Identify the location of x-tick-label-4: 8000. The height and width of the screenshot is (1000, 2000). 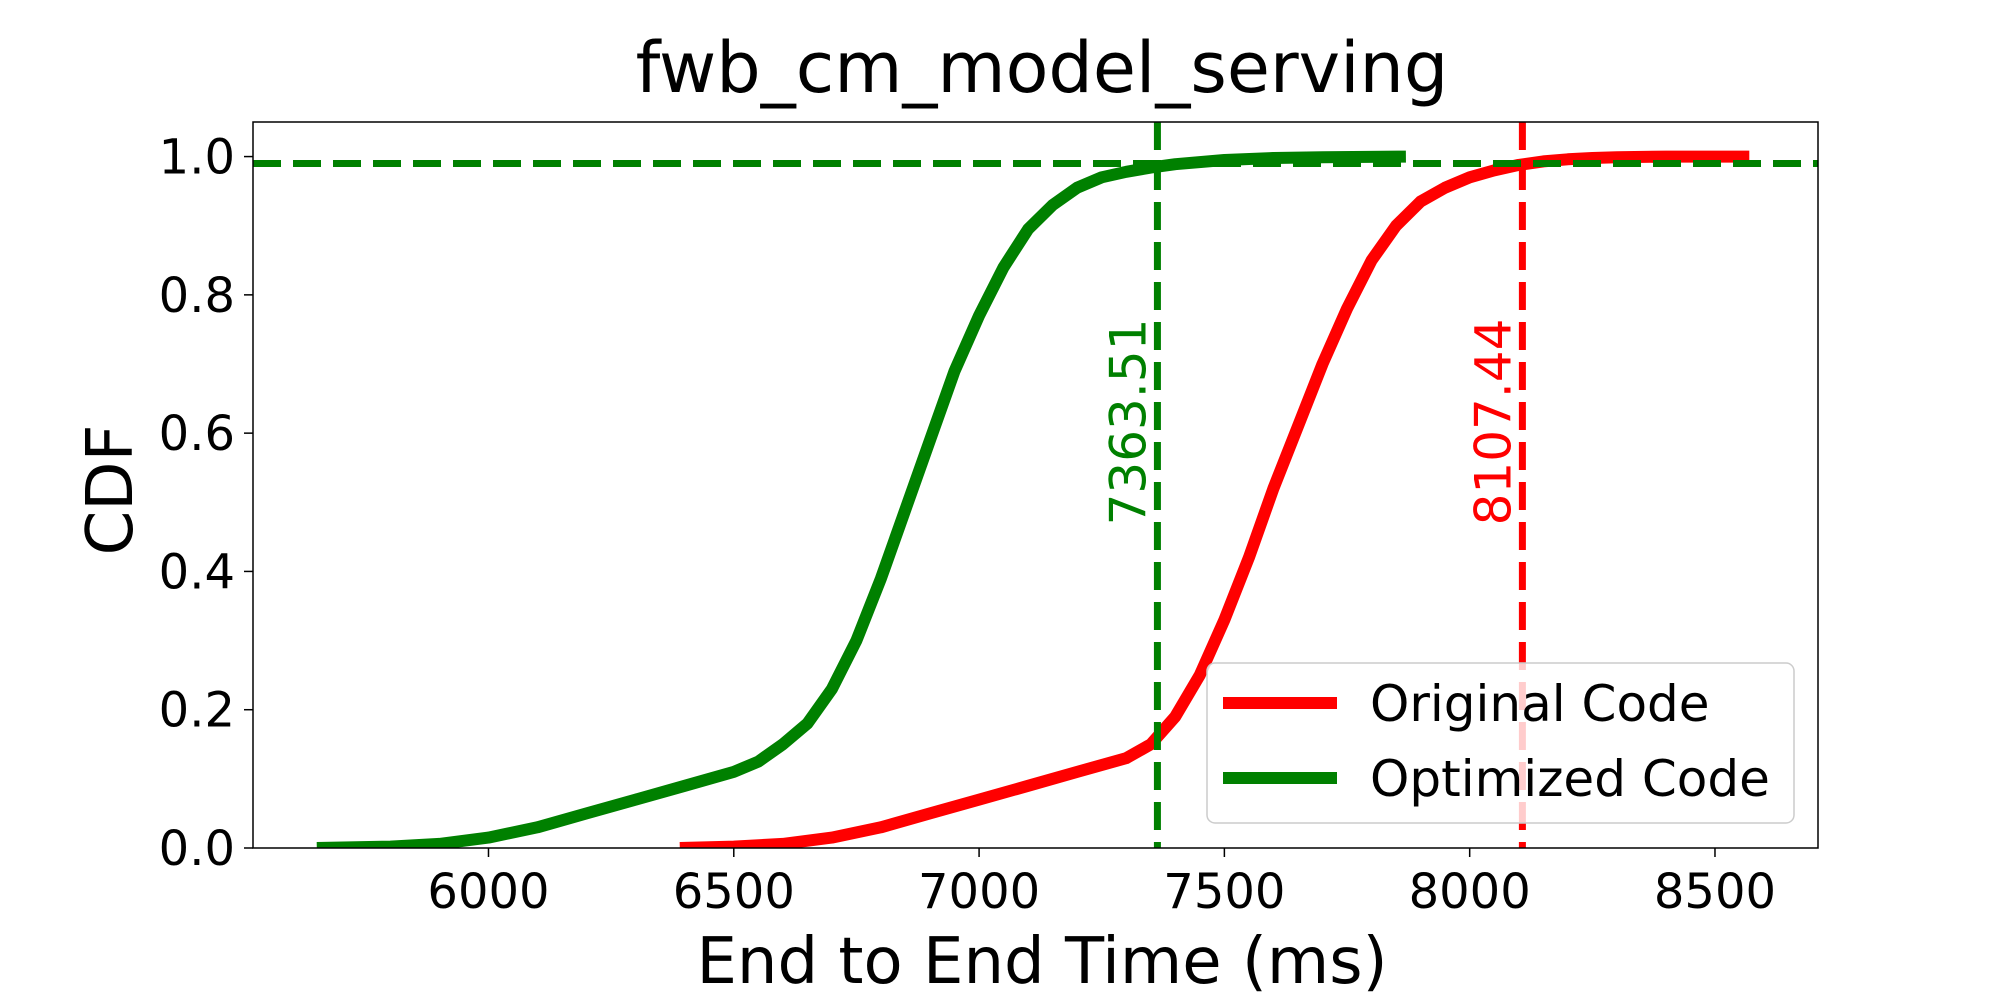
(1470, 892).